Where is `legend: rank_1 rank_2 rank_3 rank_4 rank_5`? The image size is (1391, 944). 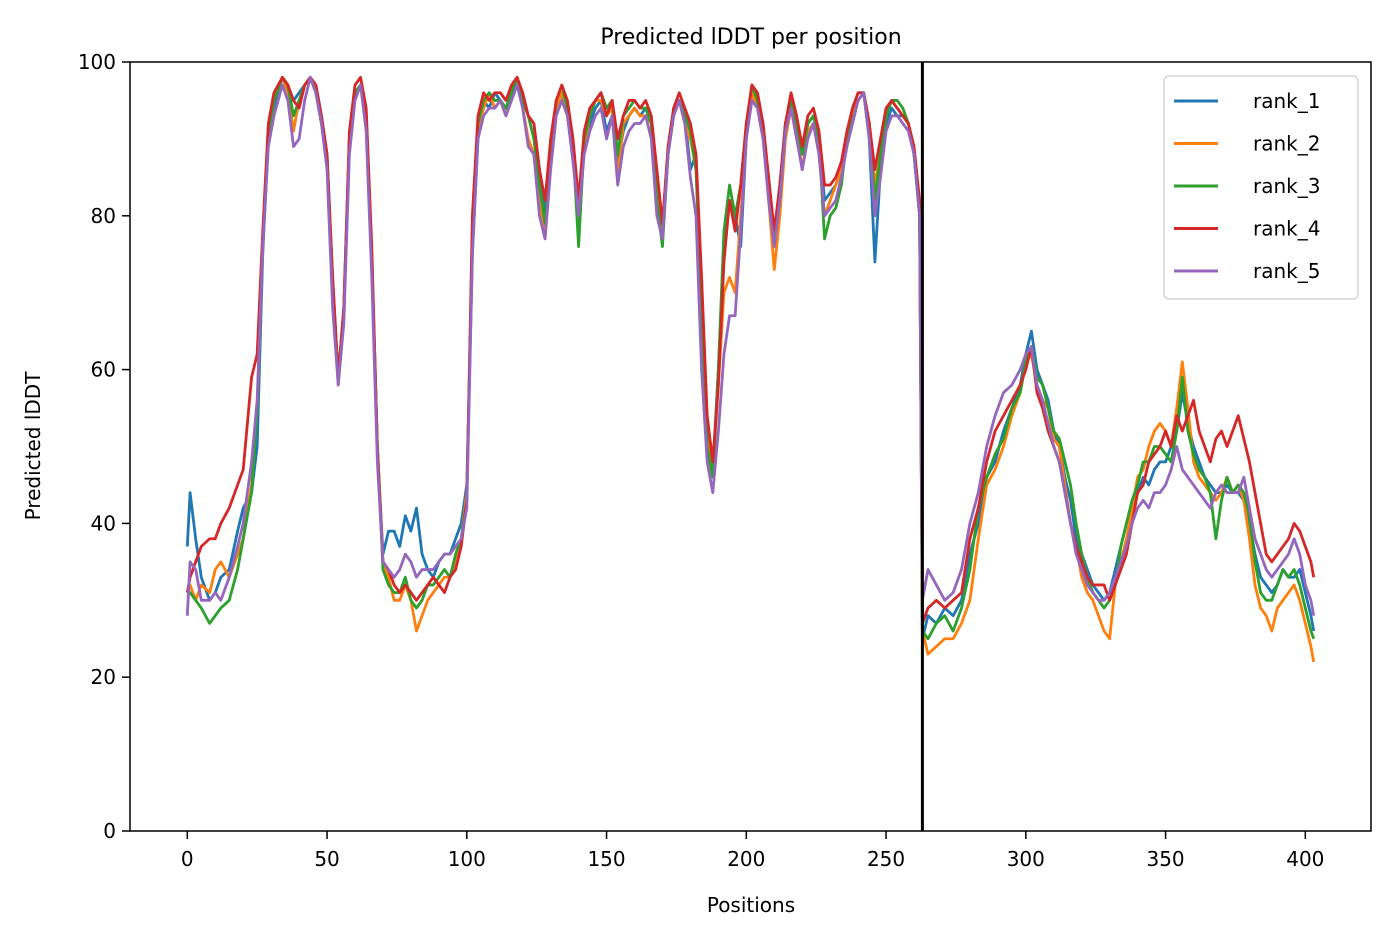
legend: rank_1 rank_2 rank_3 rank_4 rank_5 is located at coordinates (1261, 187).